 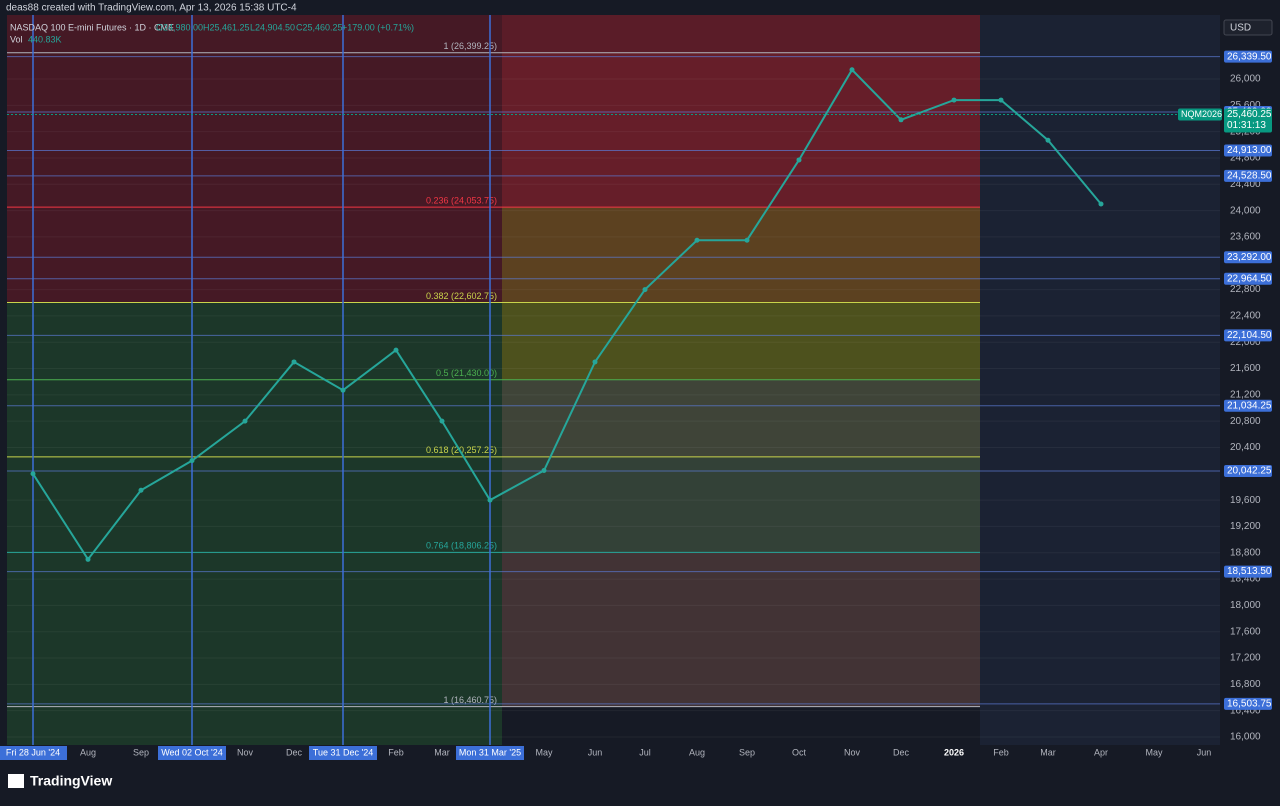 I want to click on open: O24,980.00, so click(x=179, y=27).